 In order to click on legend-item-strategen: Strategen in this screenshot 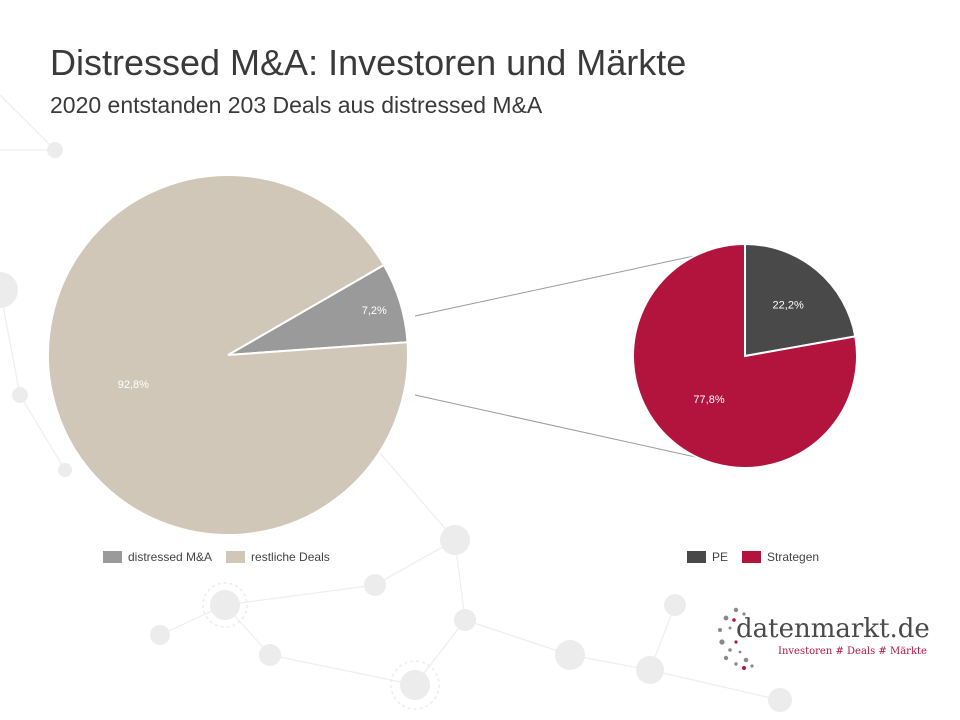, I will do `click(780, 557)`.